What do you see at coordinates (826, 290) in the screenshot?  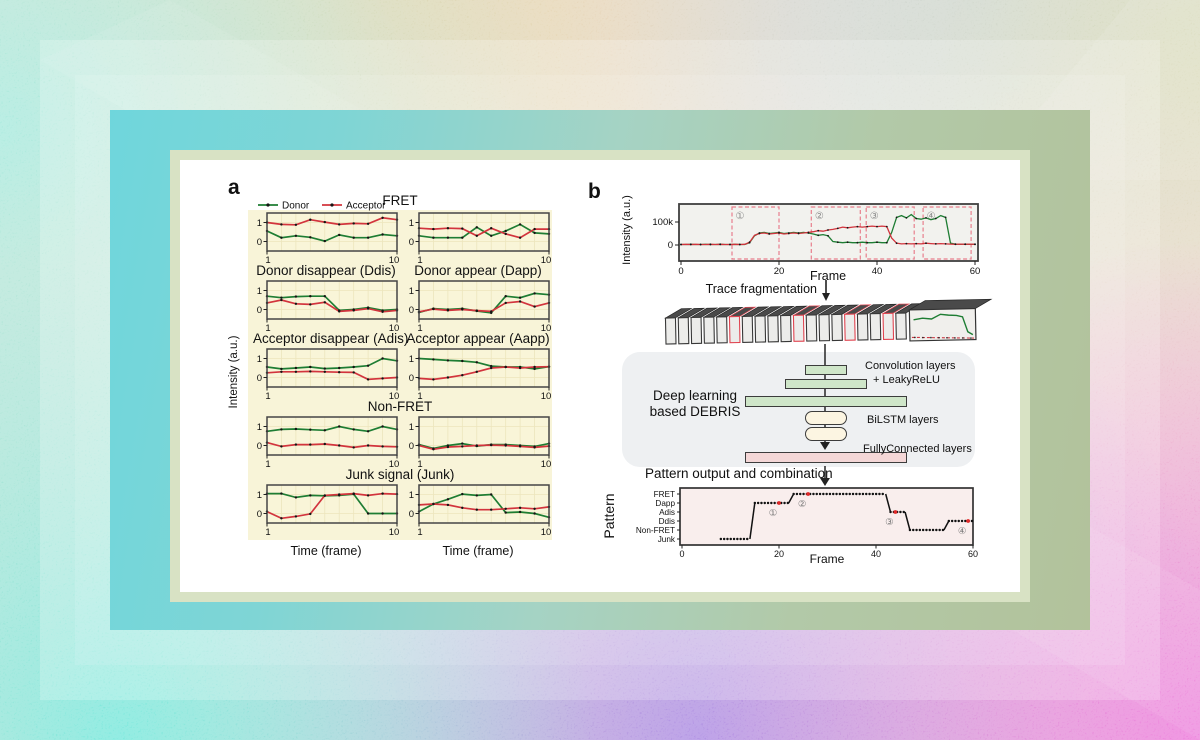 I see `arrow-down-icon` at bounding box center [826, 290].